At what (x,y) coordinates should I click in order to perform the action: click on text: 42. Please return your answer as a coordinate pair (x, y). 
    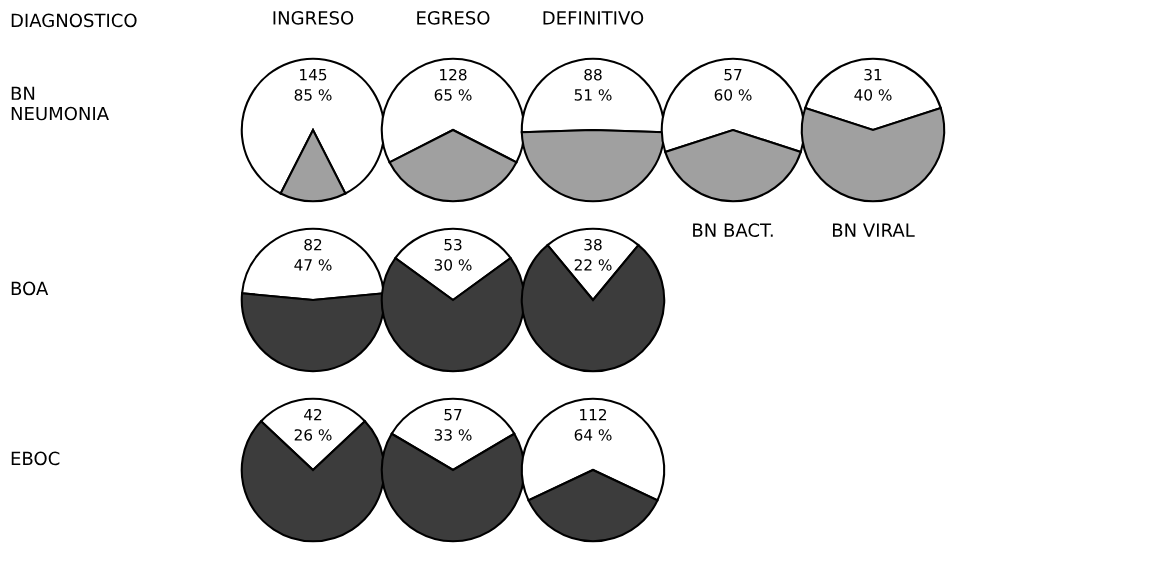
    Looking at the image, I should click on (313, 414).